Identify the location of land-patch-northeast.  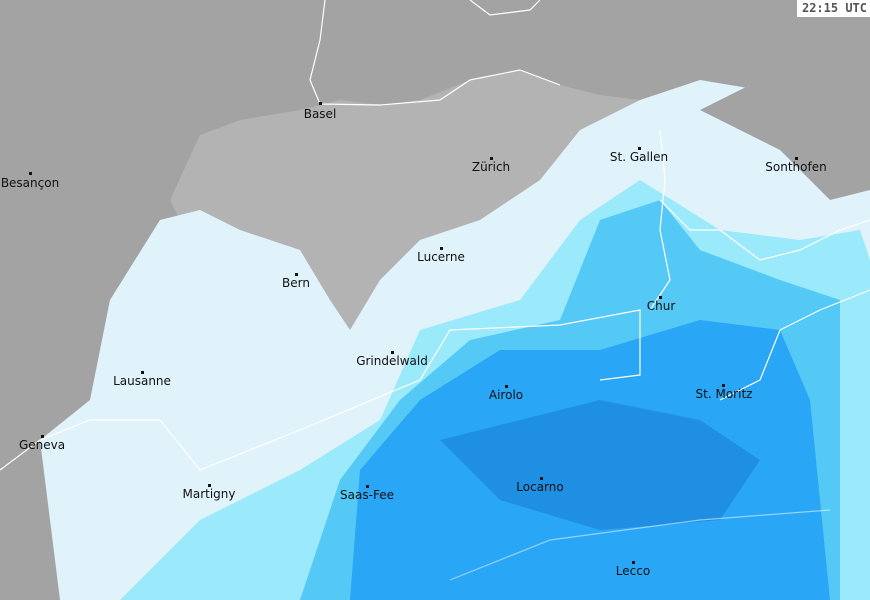
(785, 140).